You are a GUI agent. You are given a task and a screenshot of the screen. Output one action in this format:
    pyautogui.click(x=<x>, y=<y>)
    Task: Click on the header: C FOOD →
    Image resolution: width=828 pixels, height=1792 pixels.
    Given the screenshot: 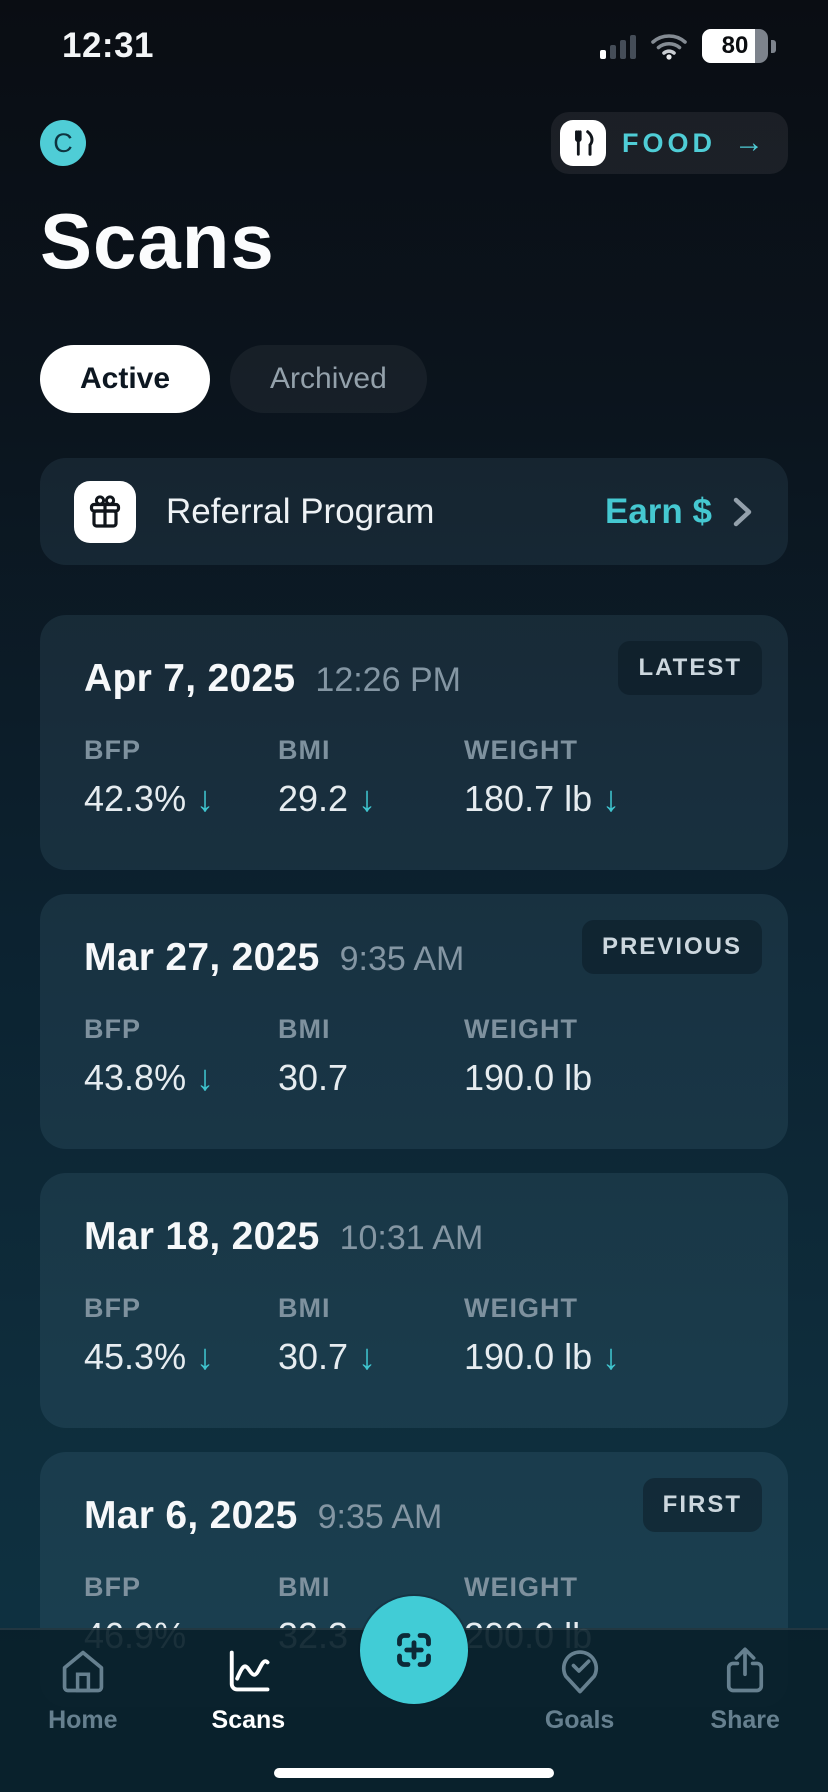 What is the action you would take?
    pyautogui.click(x=414, y=143)
    